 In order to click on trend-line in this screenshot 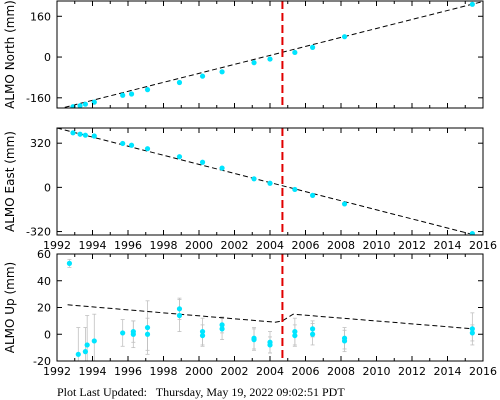, I will do `click(271, 317)`.